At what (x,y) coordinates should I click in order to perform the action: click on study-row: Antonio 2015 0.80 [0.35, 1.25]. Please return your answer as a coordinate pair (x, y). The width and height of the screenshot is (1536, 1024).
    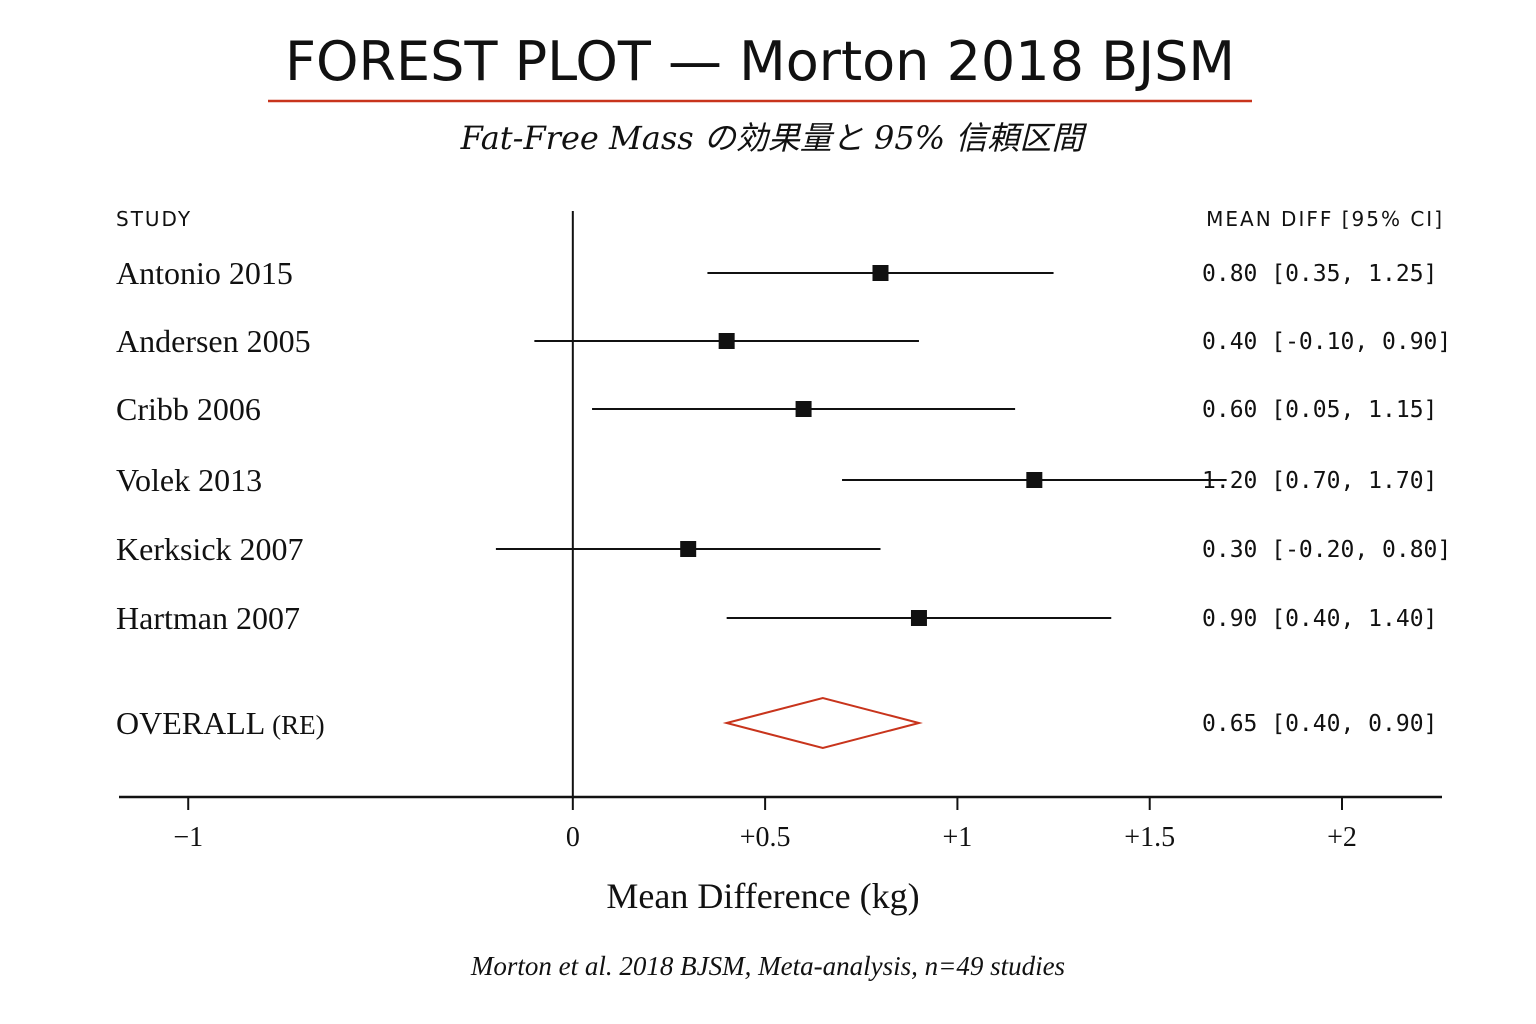
    Looking at the image, I should click on (776, 273).